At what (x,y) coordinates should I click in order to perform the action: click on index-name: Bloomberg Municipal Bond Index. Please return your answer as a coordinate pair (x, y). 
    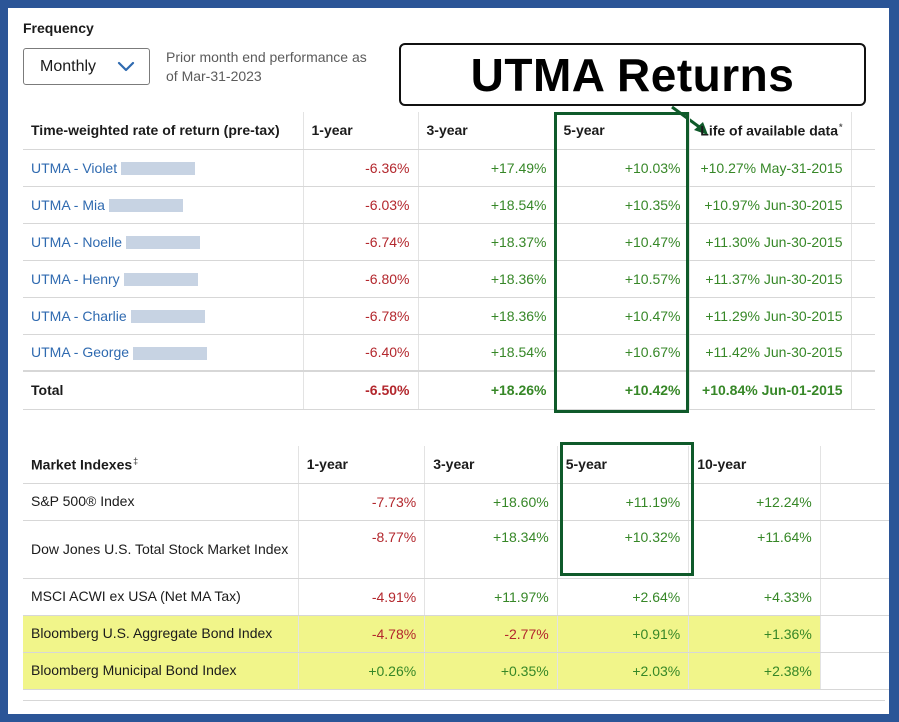
    Looking at the image, I should click on (161, 671).